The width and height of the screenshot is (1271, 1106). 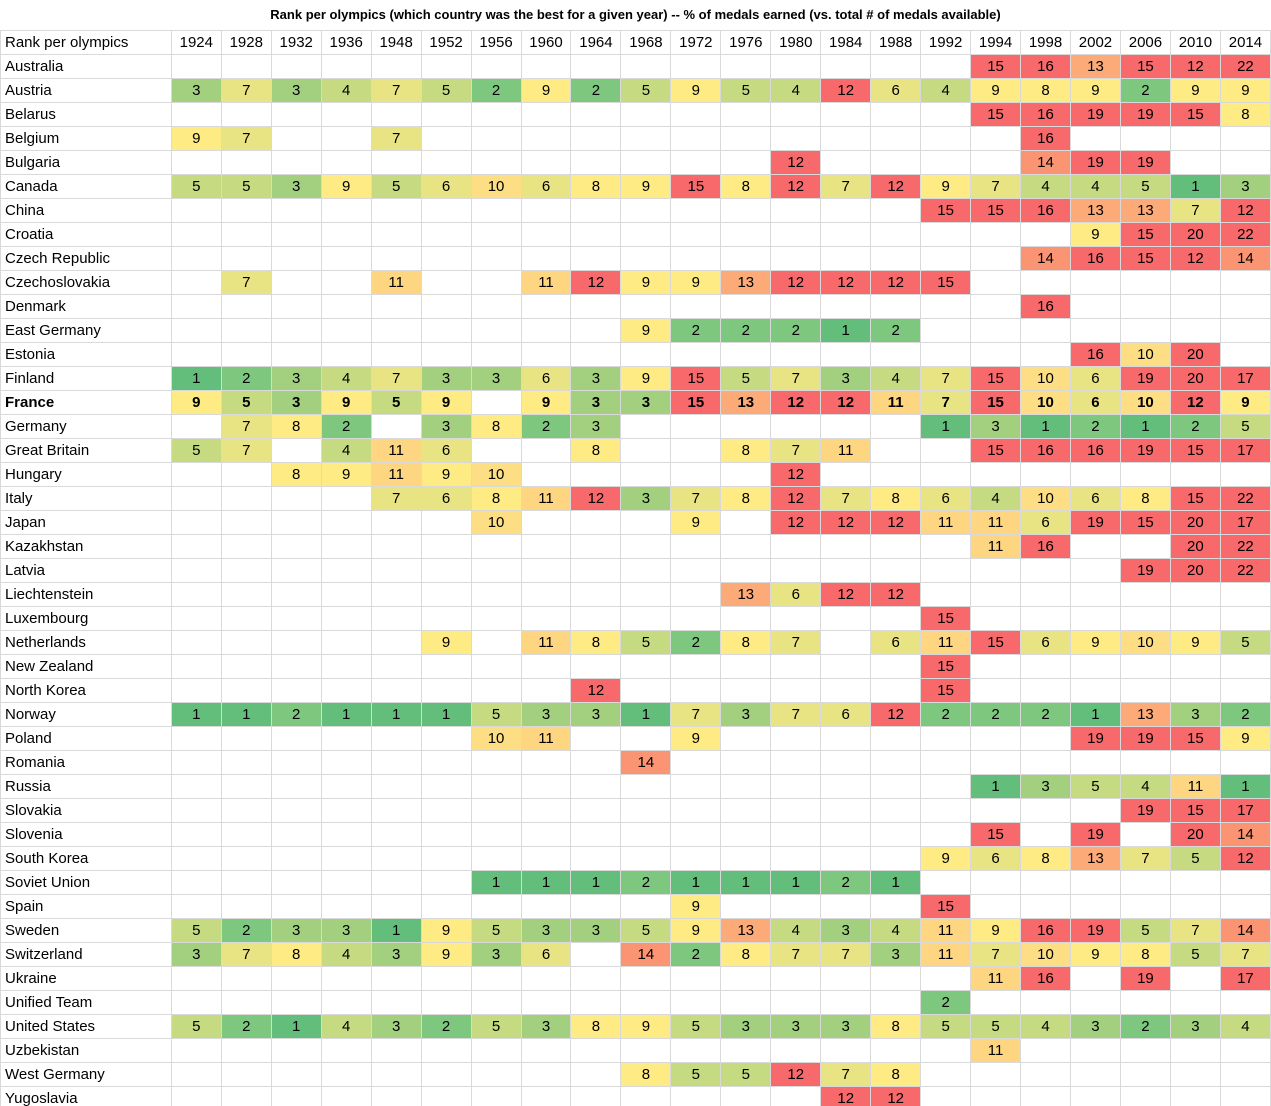 What do you see at coordinates (635, 114) in the screenshot?
I see `table-row: Belarus 15 16 19 19 15 8` at bounding box center [635, 114].